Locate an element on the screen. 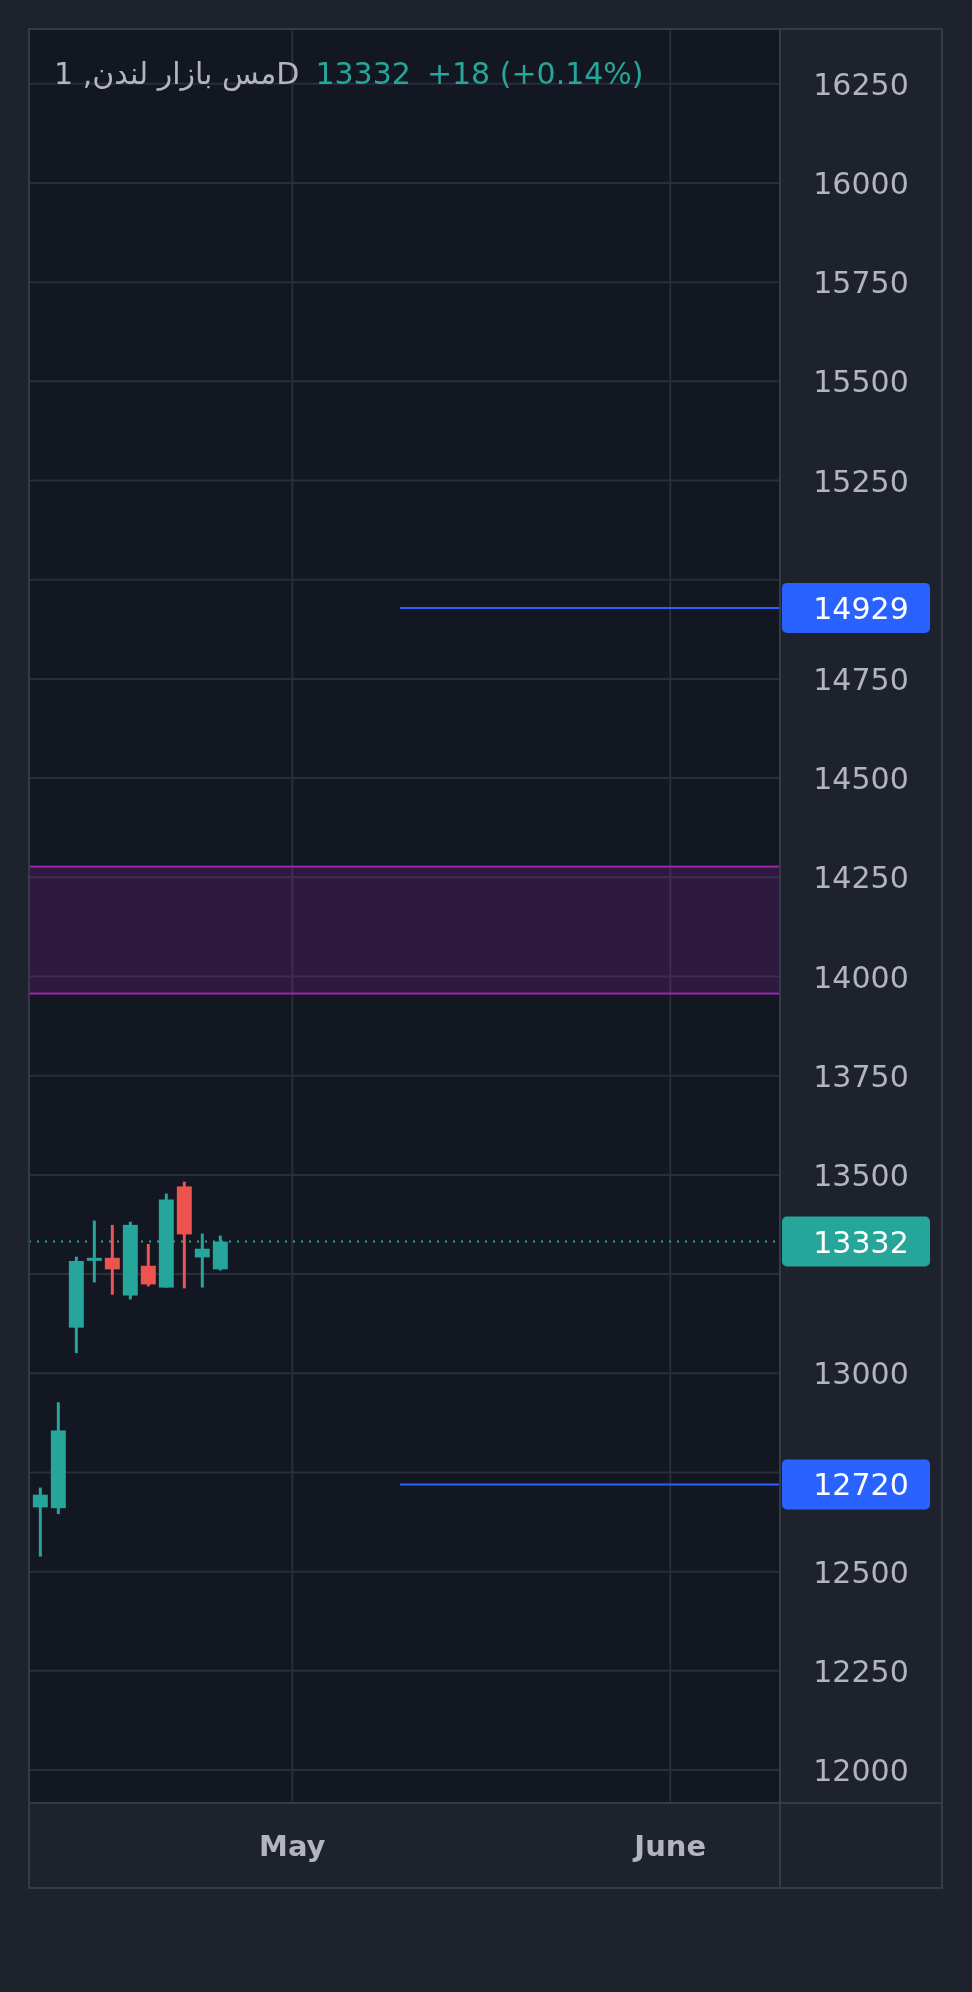 This screenshot has width=972, height=1992. ref-line-label: 12720 is located at coordinates (861, 1485).